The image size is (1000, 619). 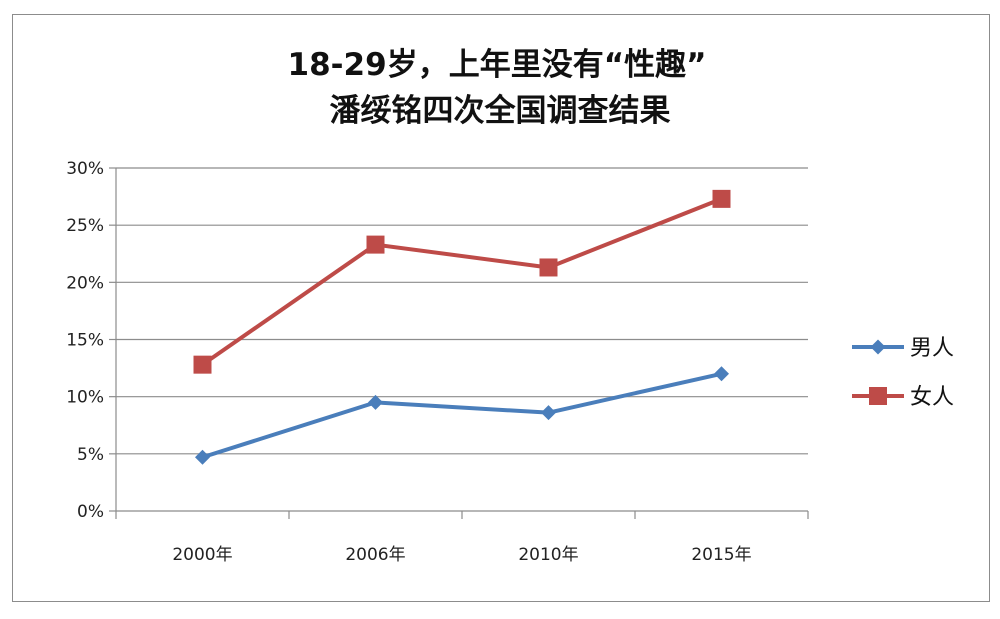 What do you see at coordinates (85, 169) in the screenshot?
I see `y-tick-label: 30%` at bounding box center [85, 169].